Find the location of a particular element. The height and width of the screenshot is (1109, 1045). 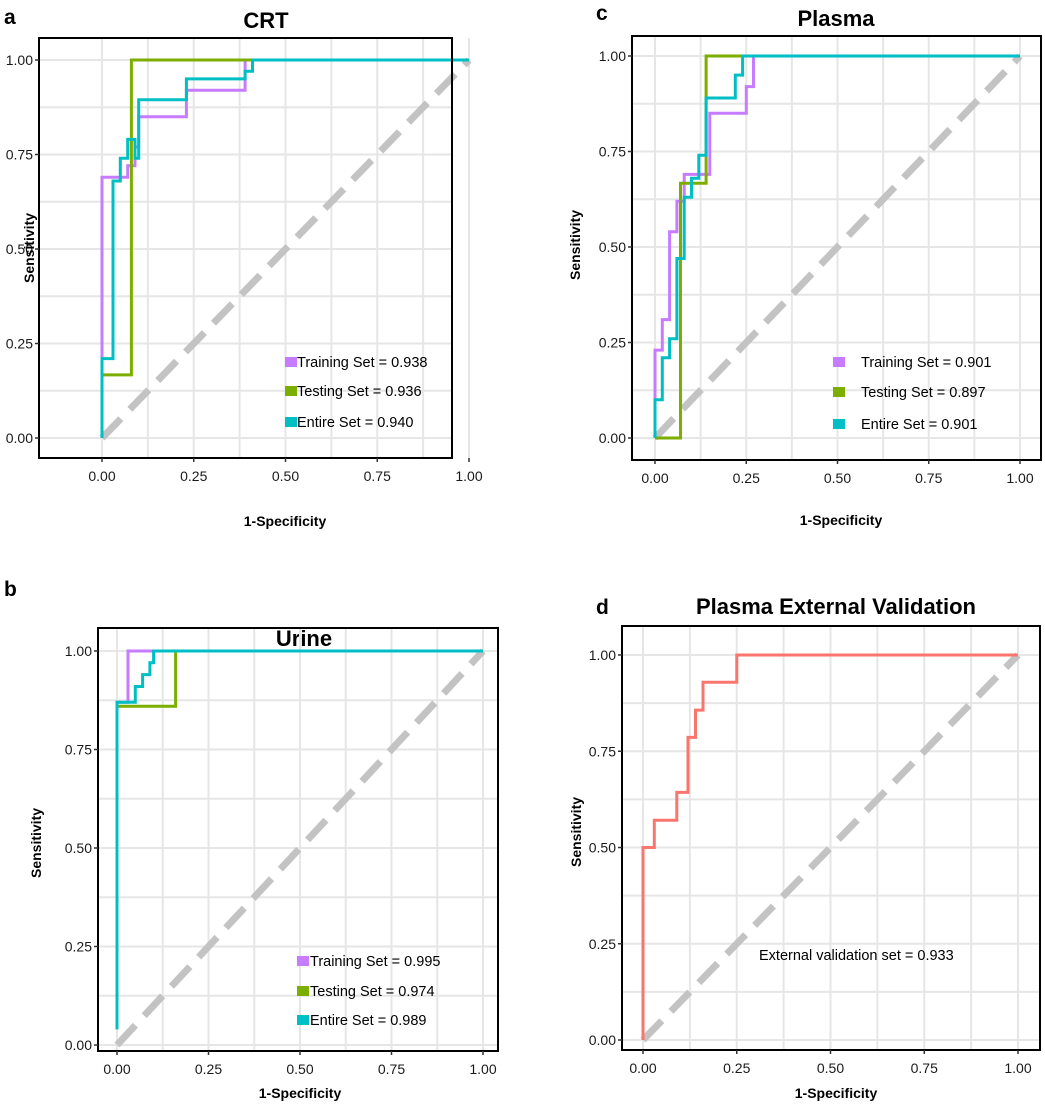

panel-letter: c is located at coordinates (602, 13).